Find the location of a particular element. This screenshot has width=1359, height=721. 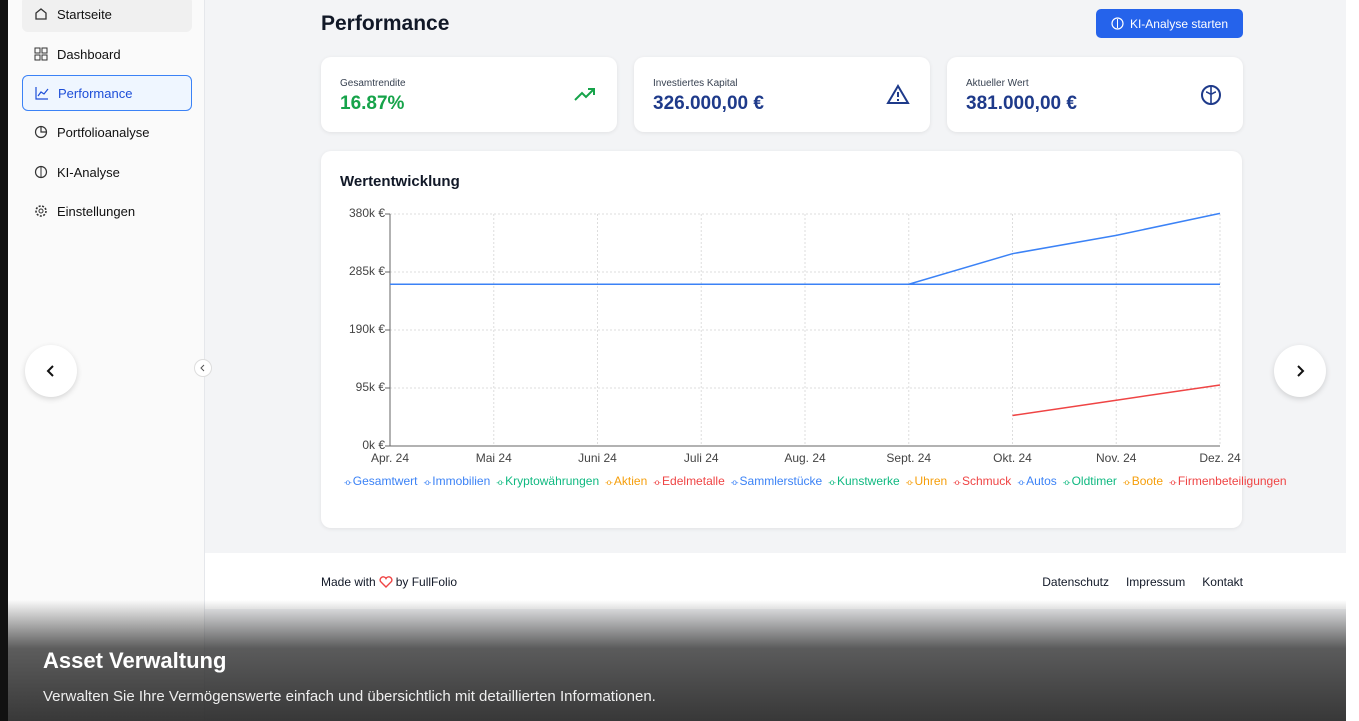

nav-item: Performance is located at coordinates (107, 93).